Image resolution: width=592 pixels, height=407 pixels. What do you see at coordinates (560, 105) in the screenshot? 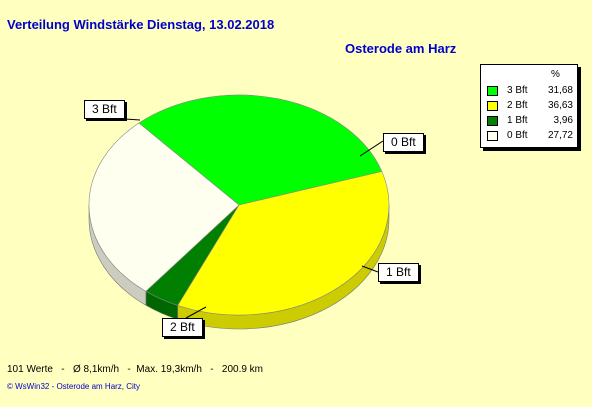
I see `legend-value: 36,63` at bounding box center [560, 105].